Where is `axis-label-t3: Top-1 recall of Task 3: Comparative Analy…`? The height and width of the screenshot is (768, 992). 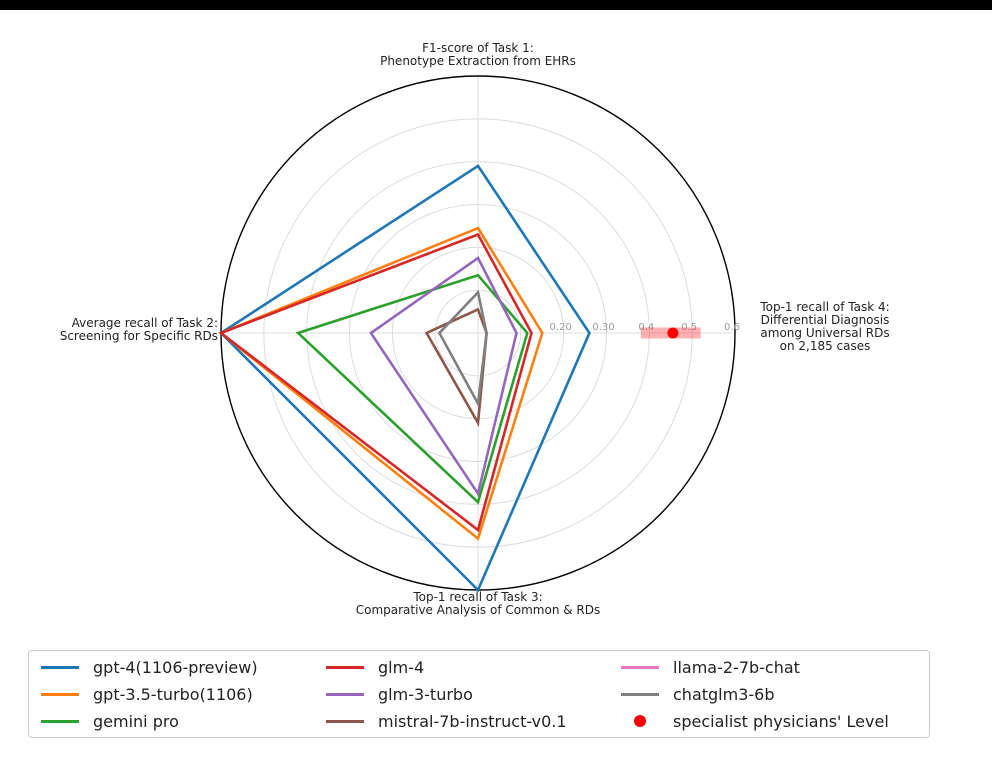 axis-label-t3: Top-1 recall of Task 3: Comparative Analy… is located at coordinates (478, 603).